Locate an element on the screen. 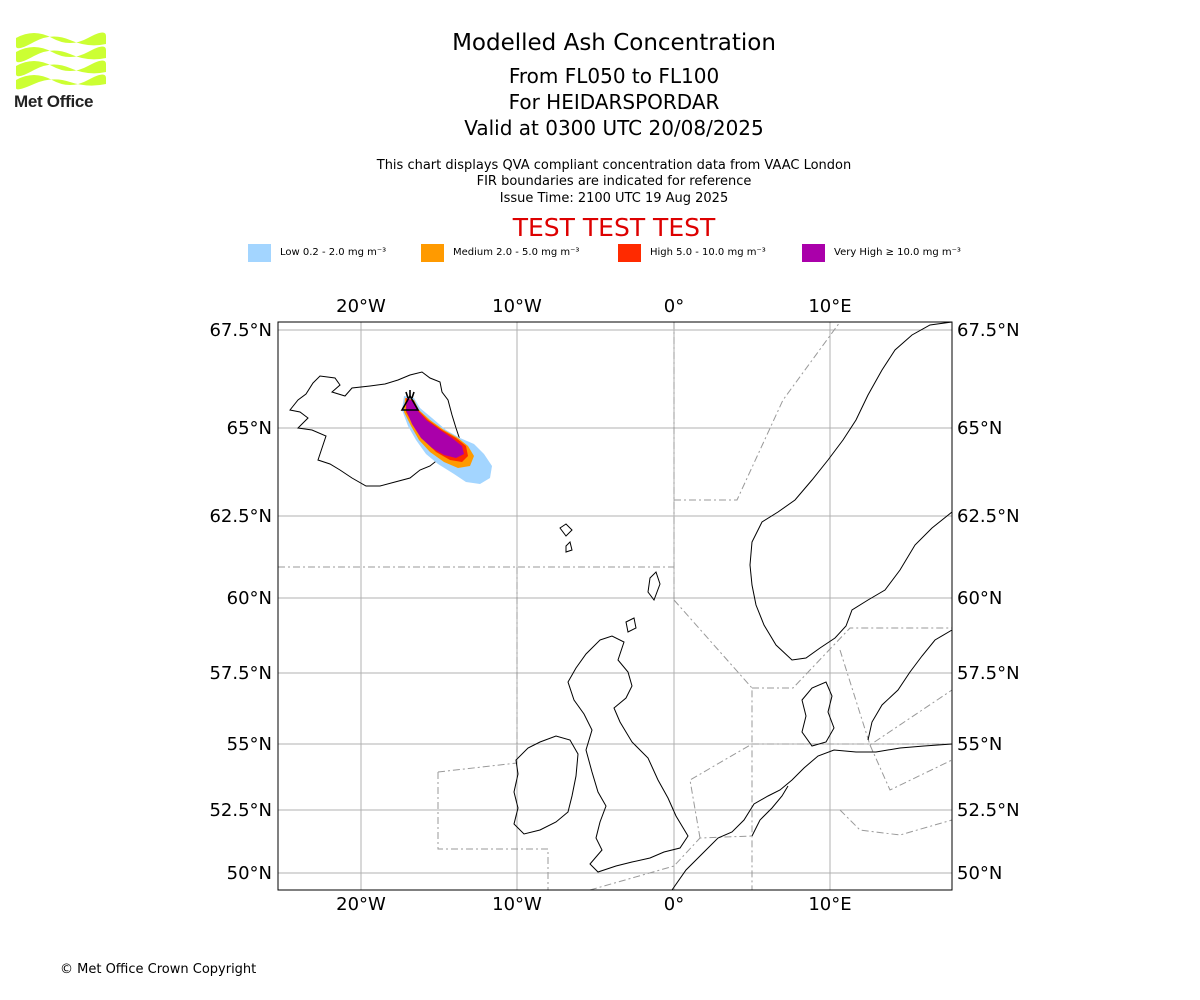  lon-label-top: 0° is located at coordinates (674, 306).